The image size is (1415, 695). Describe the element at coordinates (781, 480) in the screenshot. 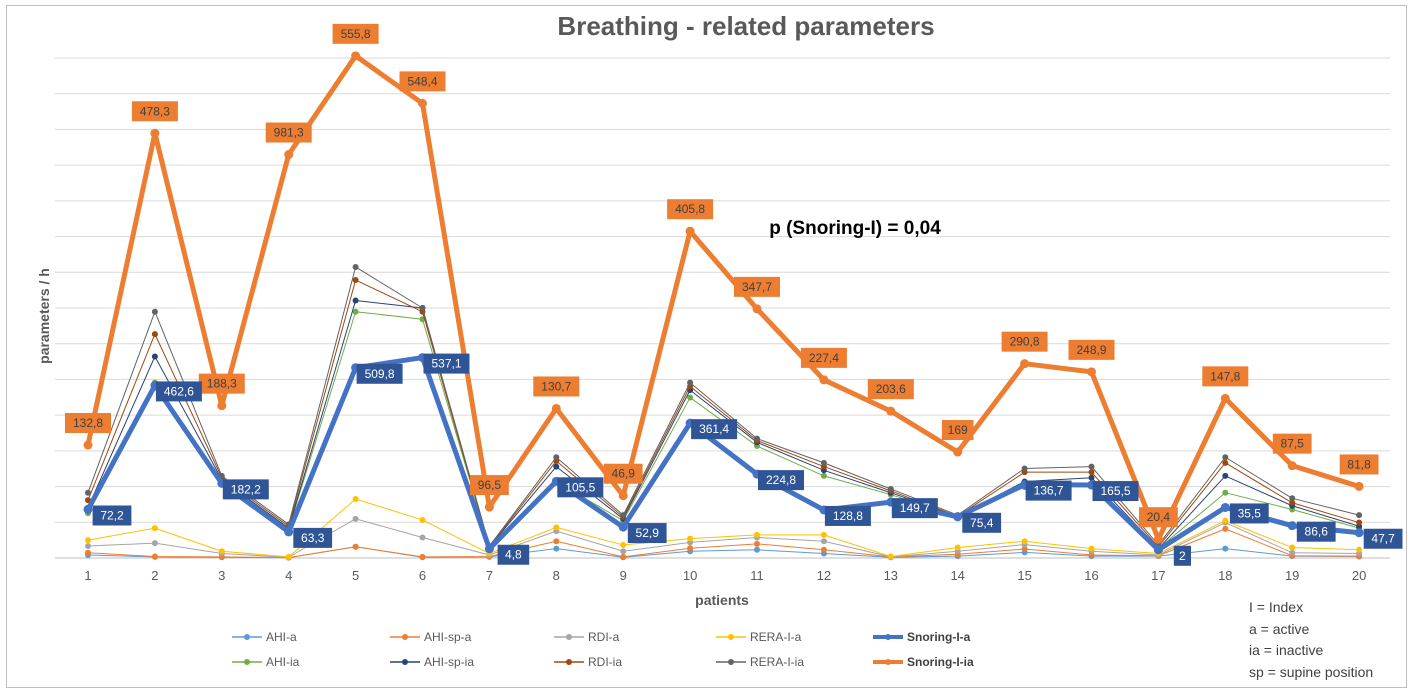

I see `data-label-text: 224,8` at that location.